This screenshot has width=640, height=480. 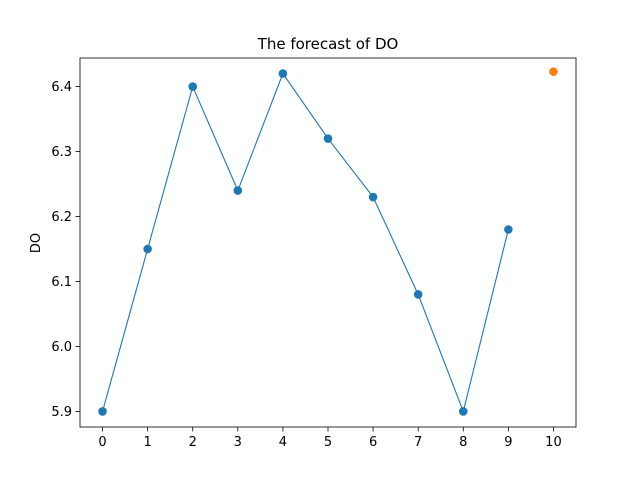 What do you see at coordinates (418, 442) in the screenshot?
I see `x-tick-label: 7` at bounding box center [418, 442].